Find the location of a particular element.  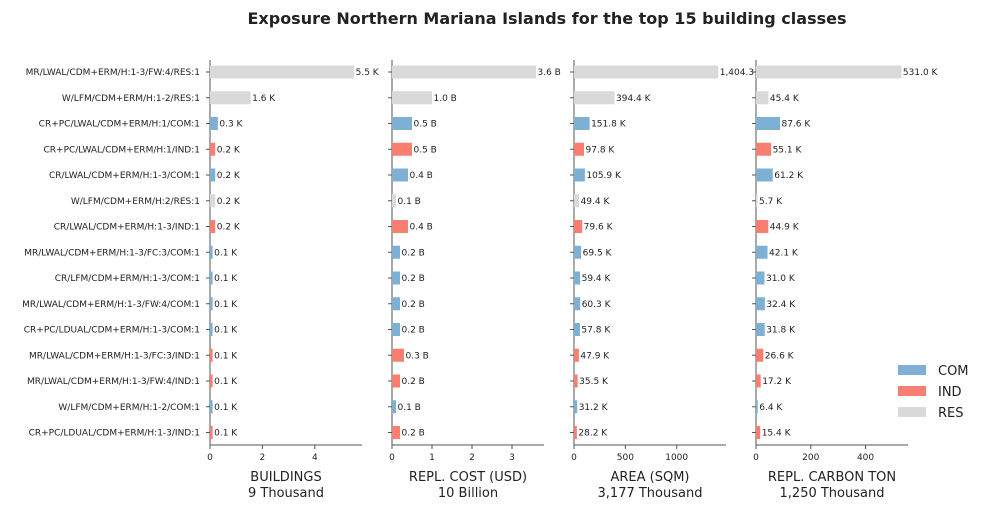

category-label: CR+PC/LWAL/CDM+ERM/H:1/IND:1 is located at coordinates (121, 150).